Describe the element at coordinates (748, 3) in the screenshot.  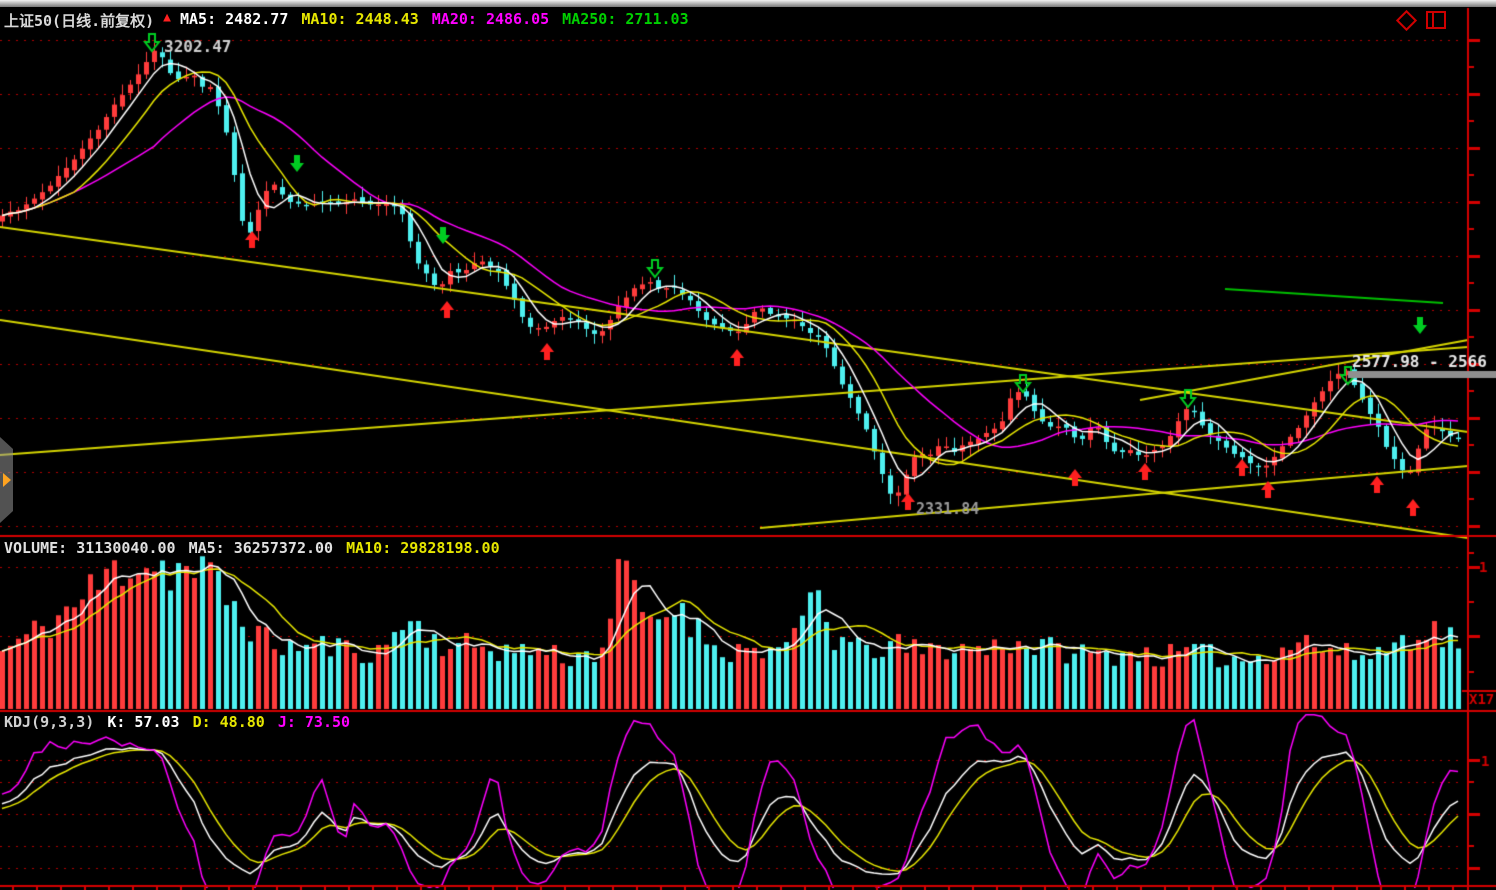
I see `window-titlebar-edge` at that location.